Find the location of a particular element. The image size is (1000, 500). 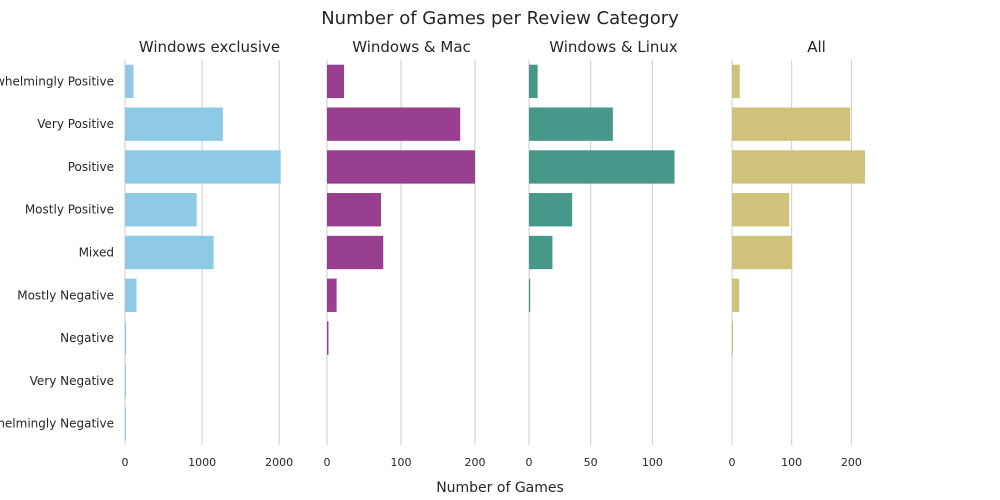

category-label: Overwhelmingly Negative is located at coordinates (57, 424).